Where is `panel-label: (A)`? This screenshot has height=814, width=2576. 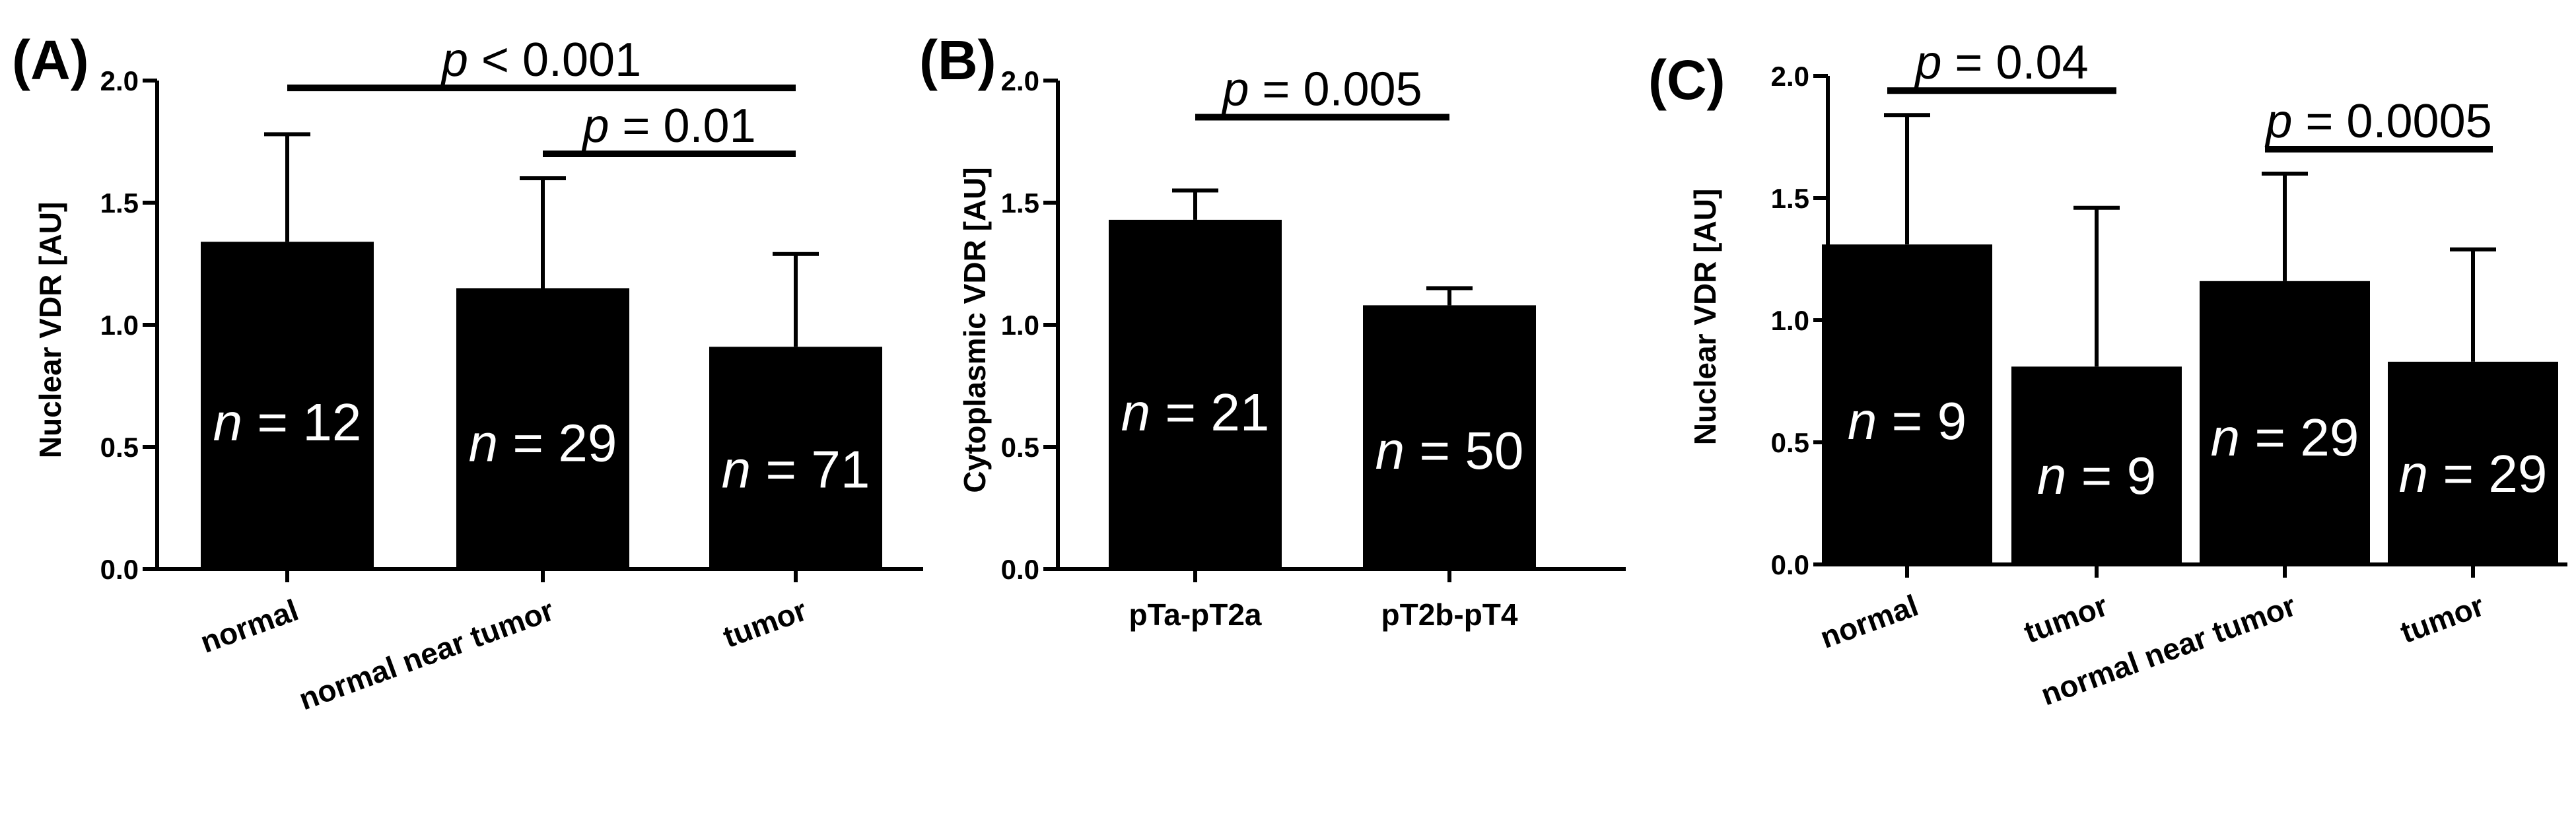
panel-label: (A) is located at coordinates (50, 60).